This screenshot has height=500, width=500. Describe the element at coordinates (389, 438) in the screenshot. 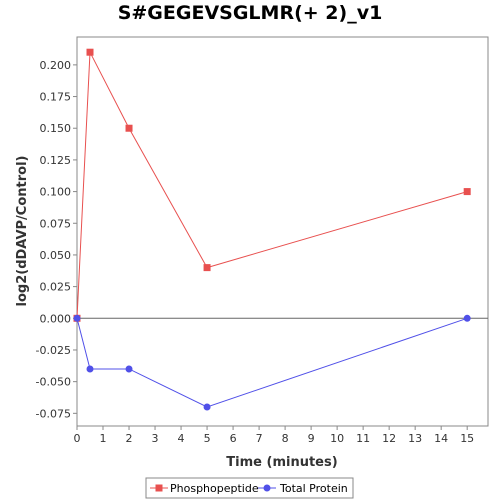

I see `x-tick-label: 12` at that location.